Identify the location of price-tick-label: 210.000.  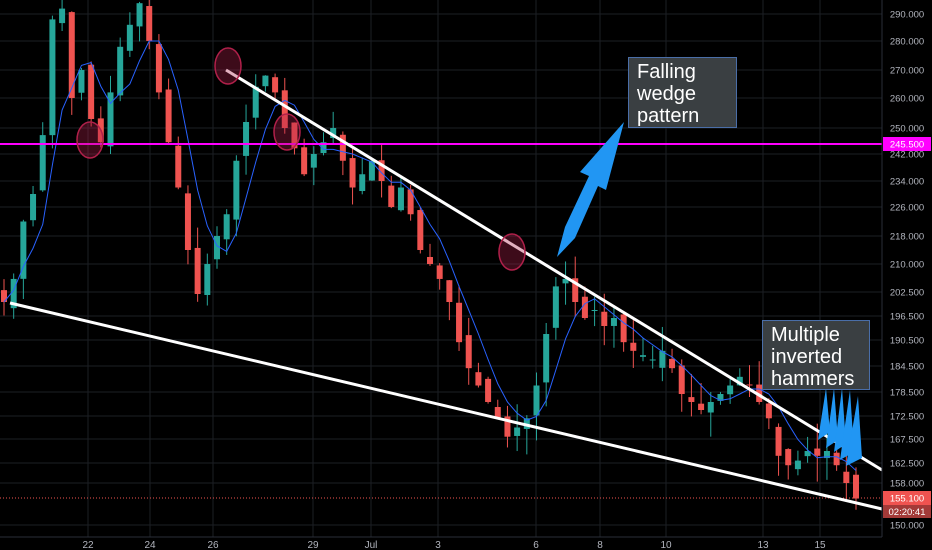
(907, 265).